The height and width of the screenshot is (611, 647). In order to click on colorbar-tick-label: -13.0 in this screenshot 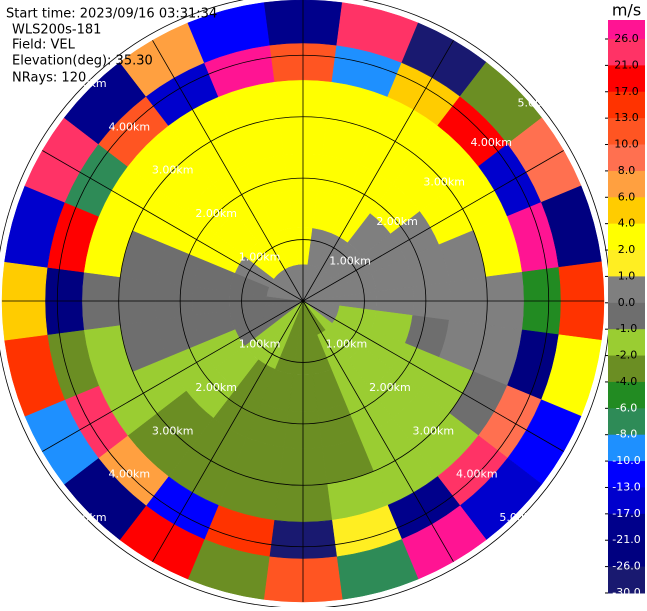, I will do `click(626, 486)`.